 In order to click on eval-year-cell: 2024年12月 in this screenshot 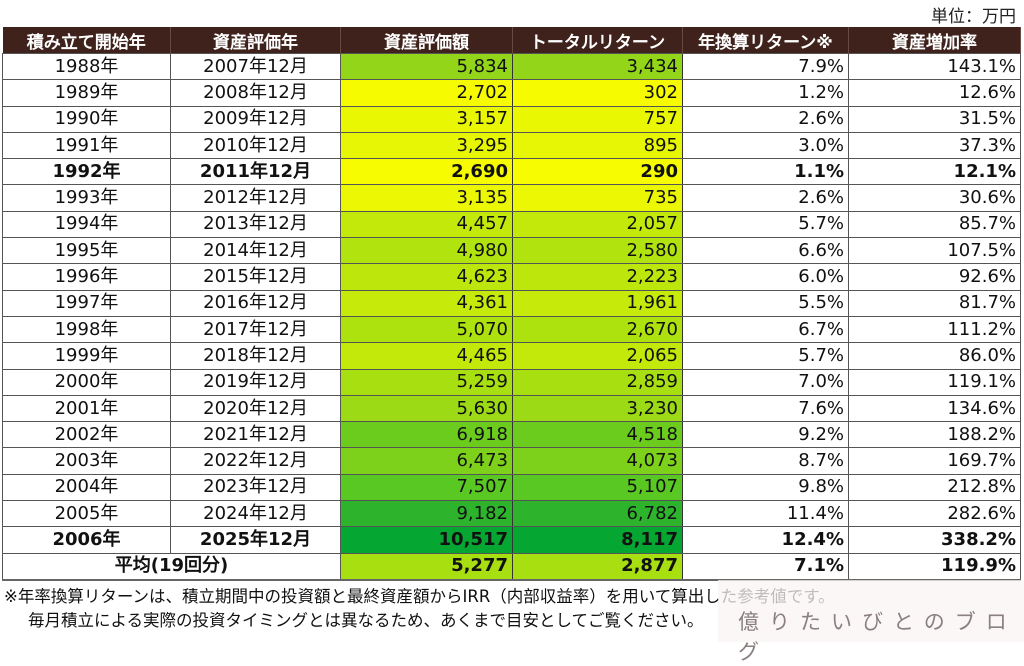, I will do `click(255, 514)`.